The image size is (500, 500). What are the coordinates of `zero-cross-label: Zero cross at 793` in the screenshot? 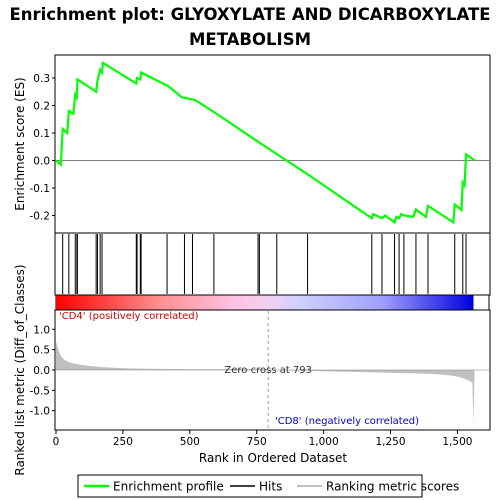 It's located at (268, 370).